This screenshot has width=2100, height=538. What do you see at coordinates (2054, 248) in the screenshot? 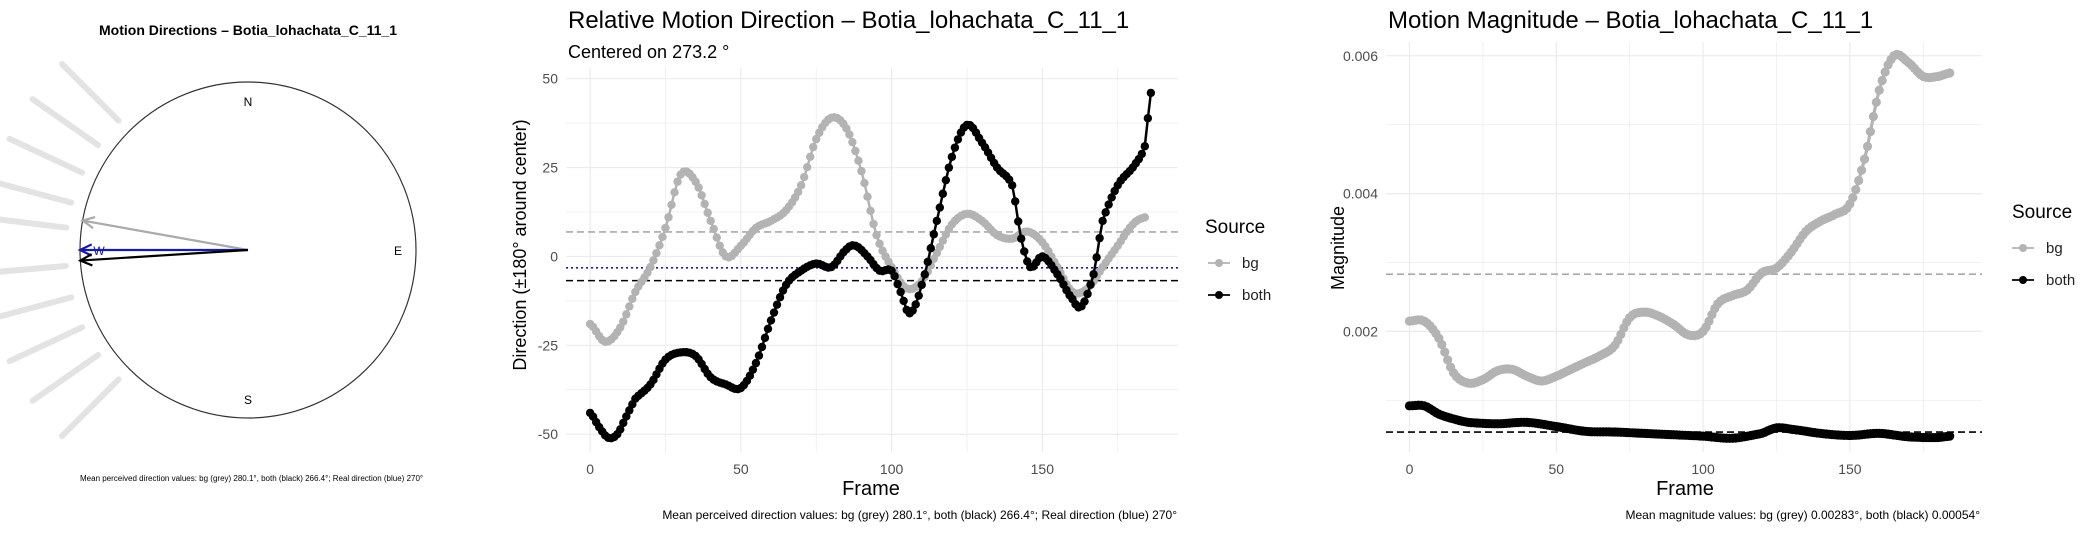
I see `magnitude-legend-label-bg: bg` at bounding box center [2054, 248].